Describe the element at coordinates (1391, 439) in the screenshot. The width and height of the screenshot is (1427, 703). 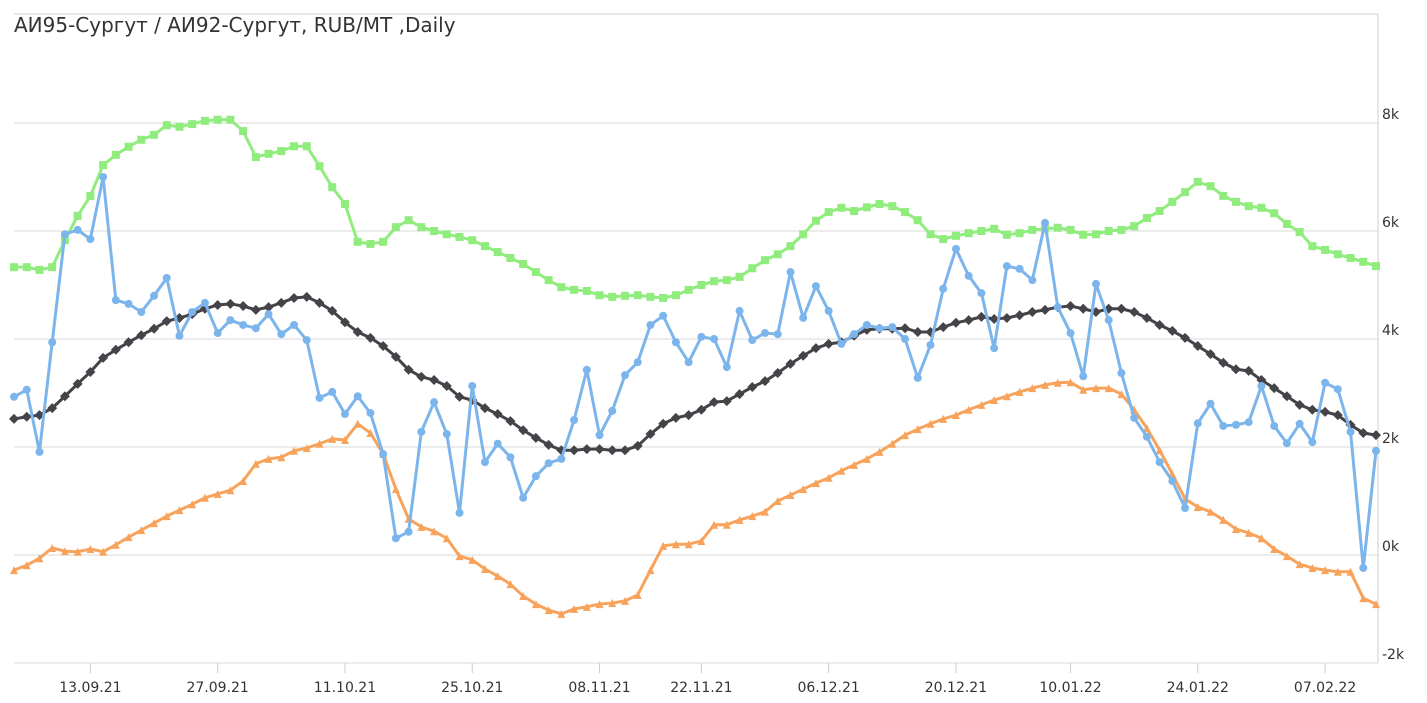
I see `y-tick-label: 2k` at that location.